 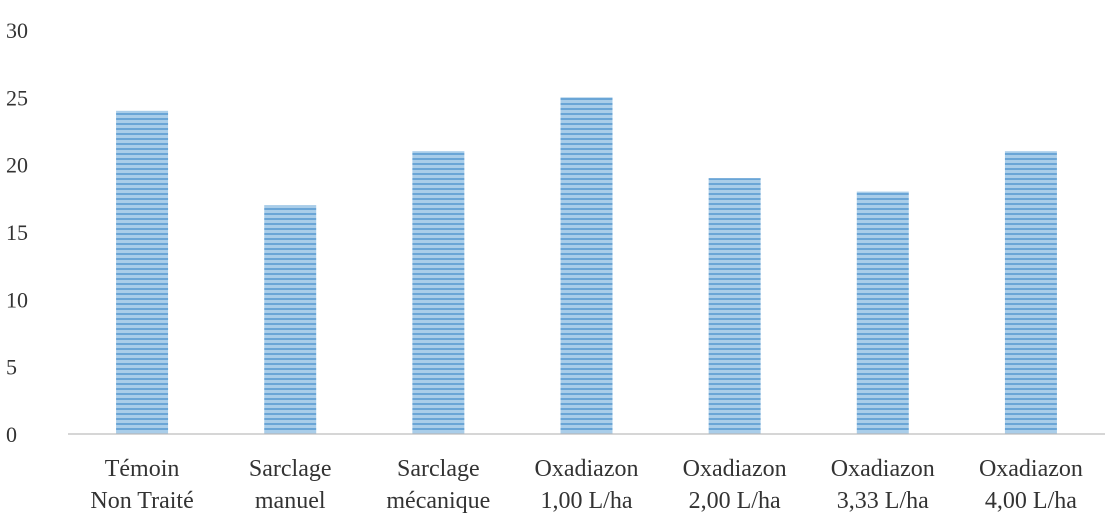 What do you see at coordinates (735, 501) in the screenshot?
I see `x-tick-label: 2,00 L/ha` at bounding box center [735, 501].